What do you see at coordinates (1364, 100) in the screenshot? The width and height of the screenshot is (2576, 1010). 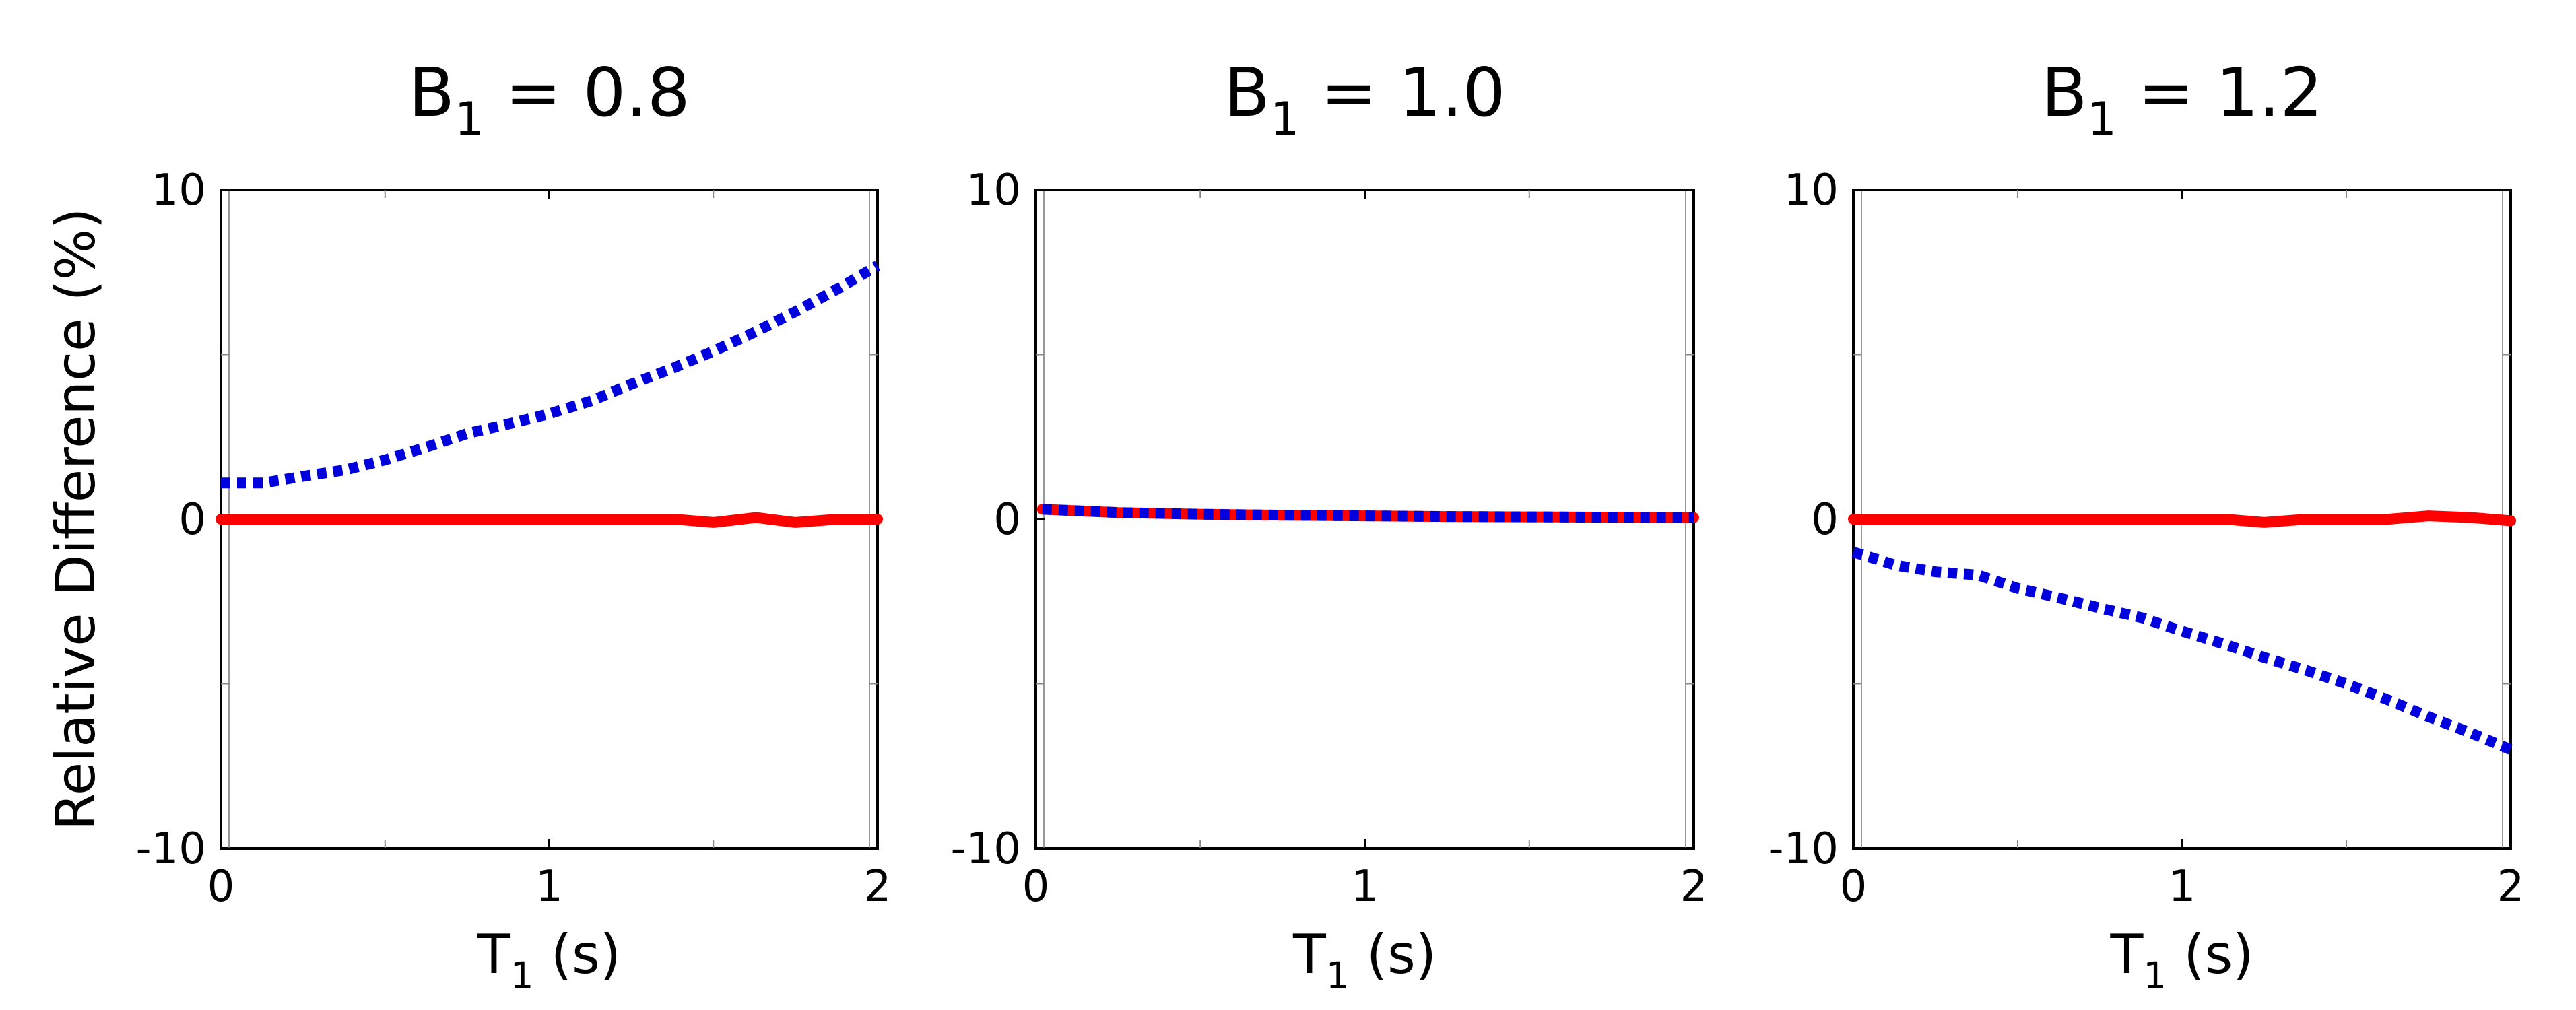 I see `panel-title: B1 = 1.0` at bounding box center [1364, 100].